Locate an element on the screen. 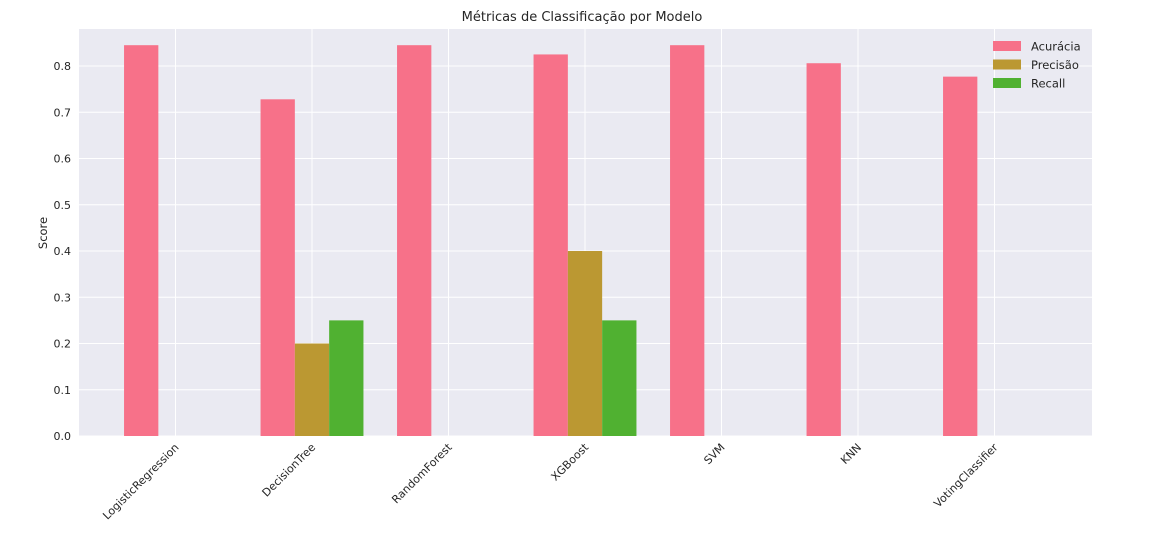 This screenshot has width=1158, height=539. y-tick-label: 0.4 is located at coordinates (63, 251).